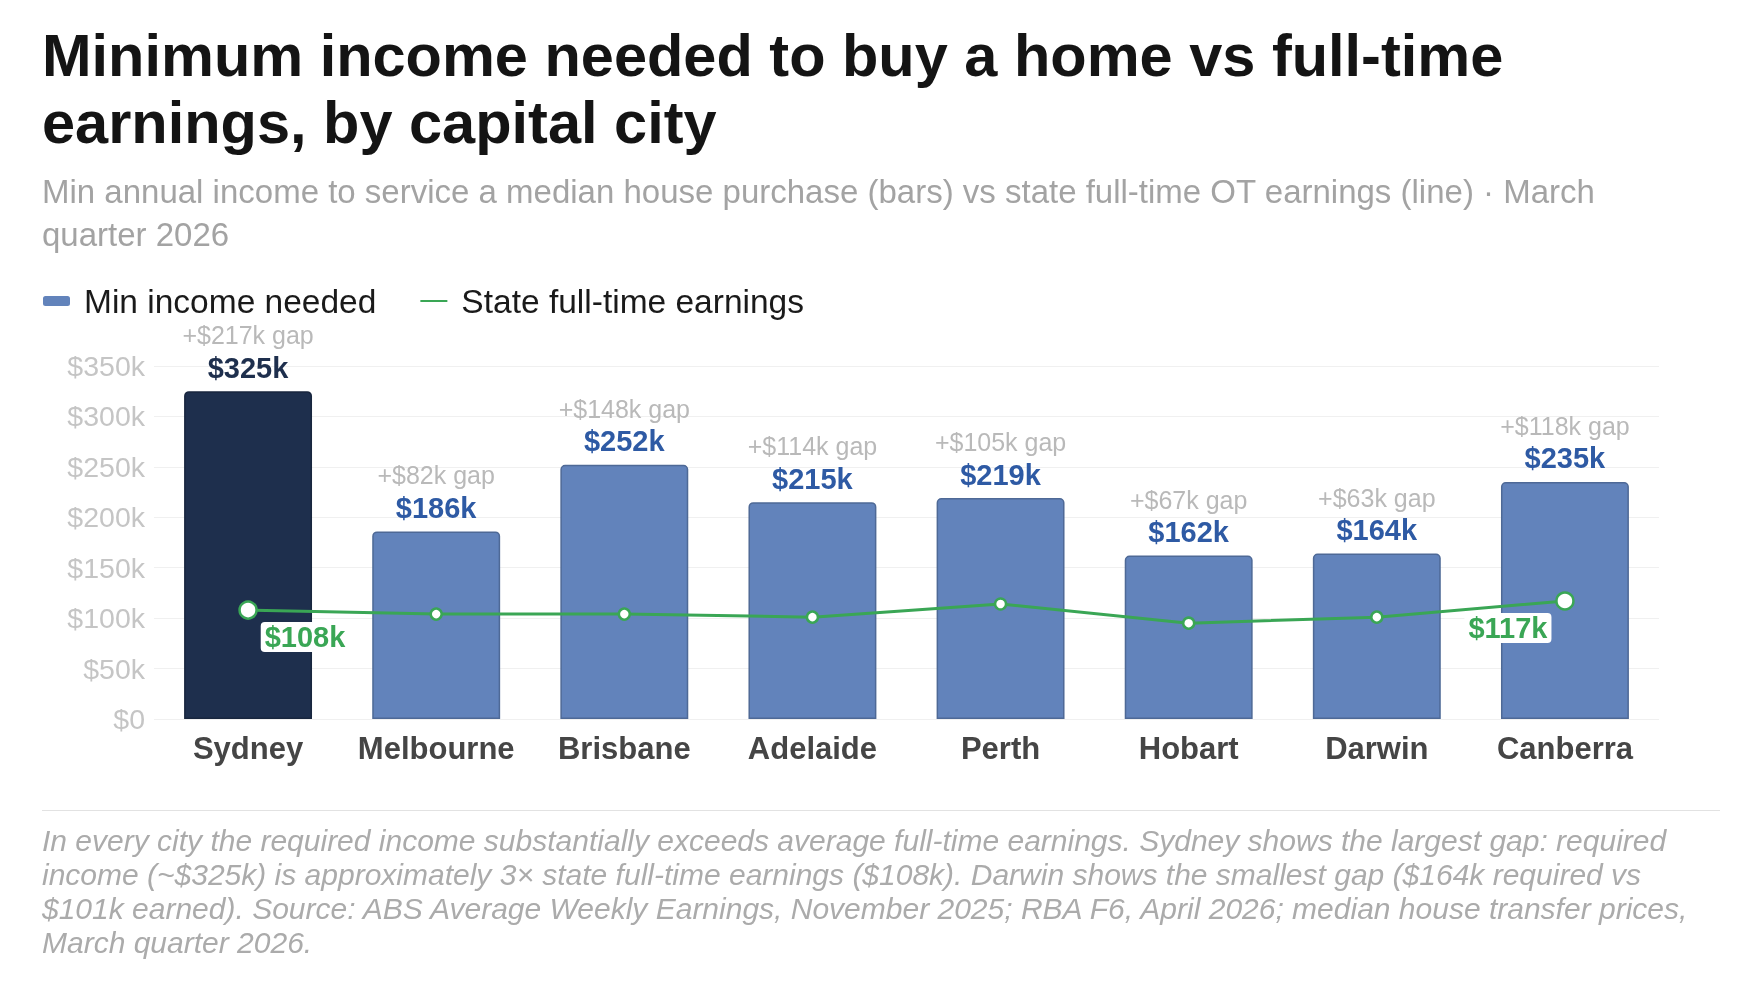 This screenshot has height=1000, width=1760. Describe the element at coordinates (1508, 628) in the screenshot. I see `data-label: $117k` at that location.